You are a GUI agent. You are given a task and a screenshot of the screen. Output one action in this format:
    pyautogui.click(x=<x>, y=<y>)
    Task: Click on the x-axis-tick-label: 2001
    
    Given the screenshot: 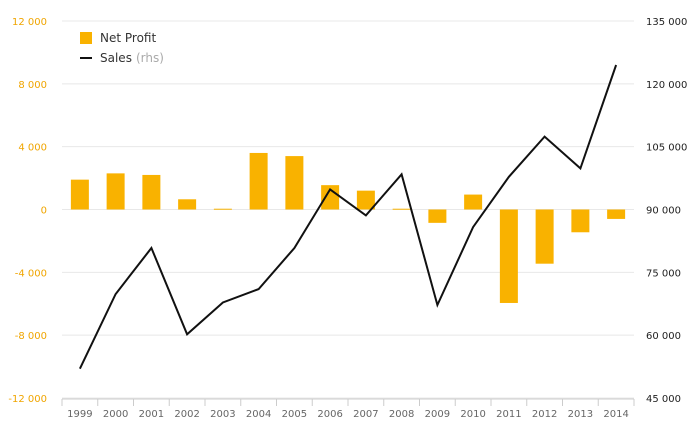 What is the action you would take?
    pyautogui.click(x=151, y=414)
    